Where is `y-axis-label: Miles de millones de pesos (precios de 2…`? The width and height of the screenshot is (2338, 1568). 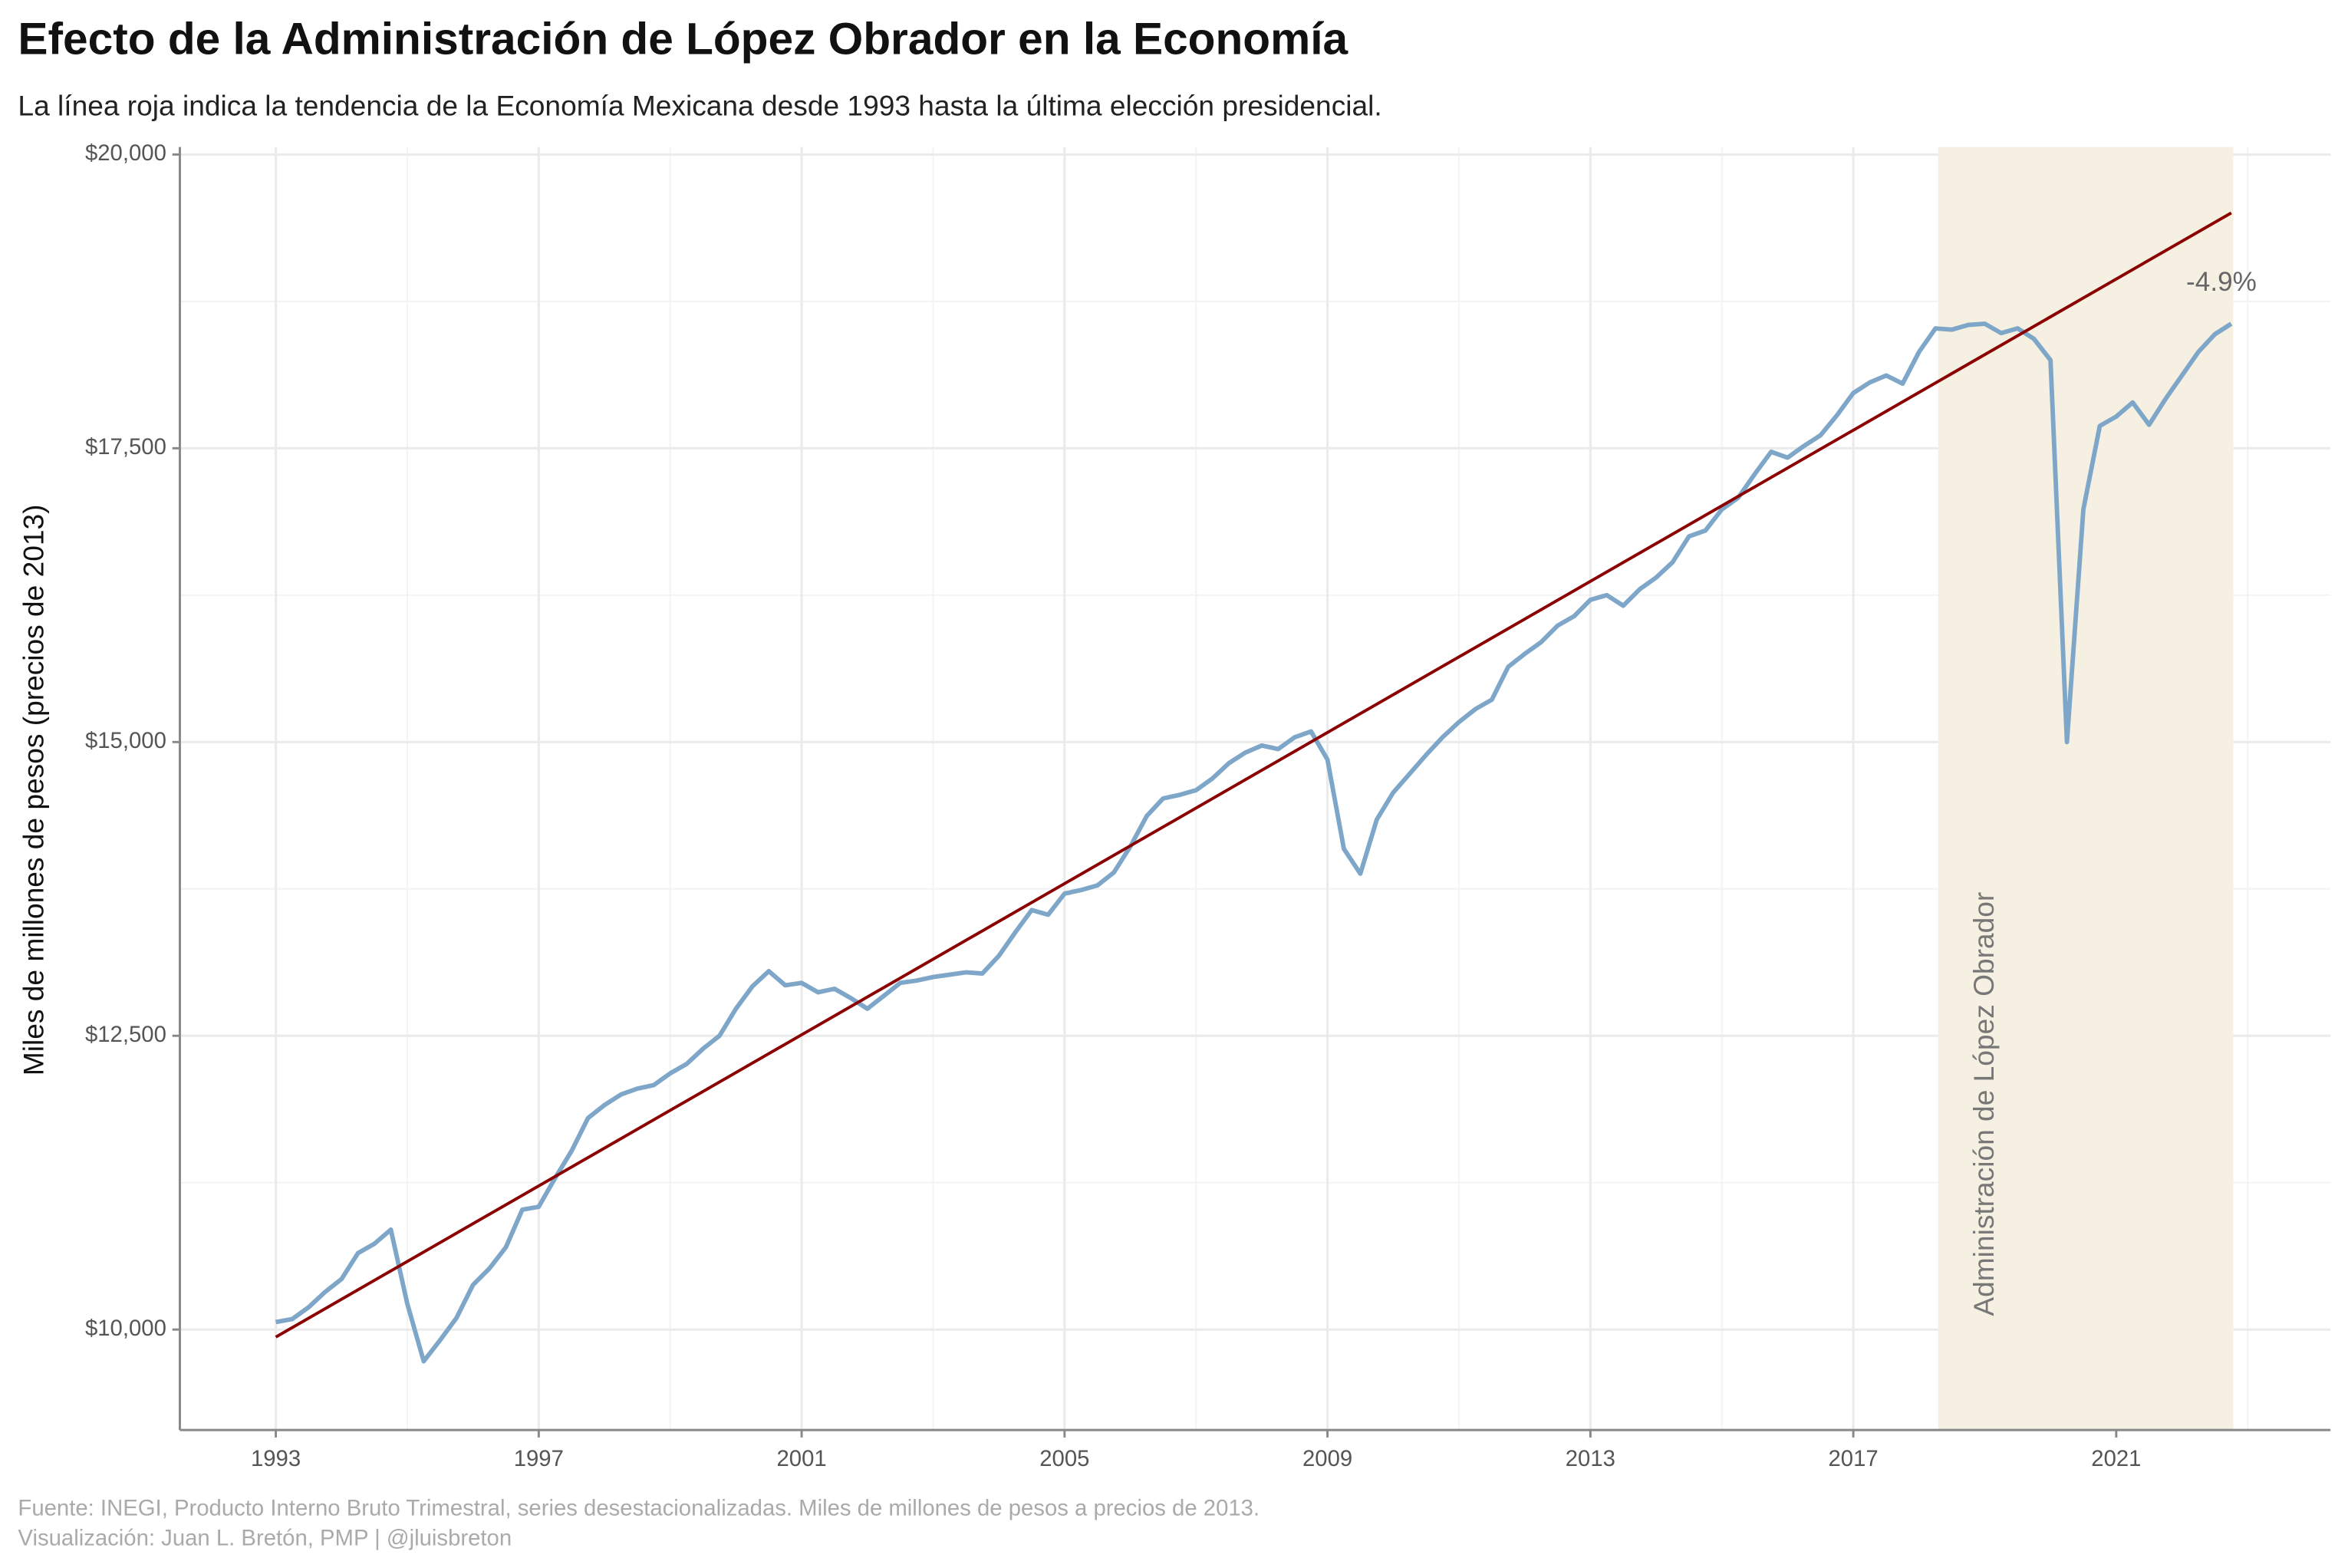 y-axis-label: Miles de millones de pesos (precios de 2… is located at coordinates (34, 790).